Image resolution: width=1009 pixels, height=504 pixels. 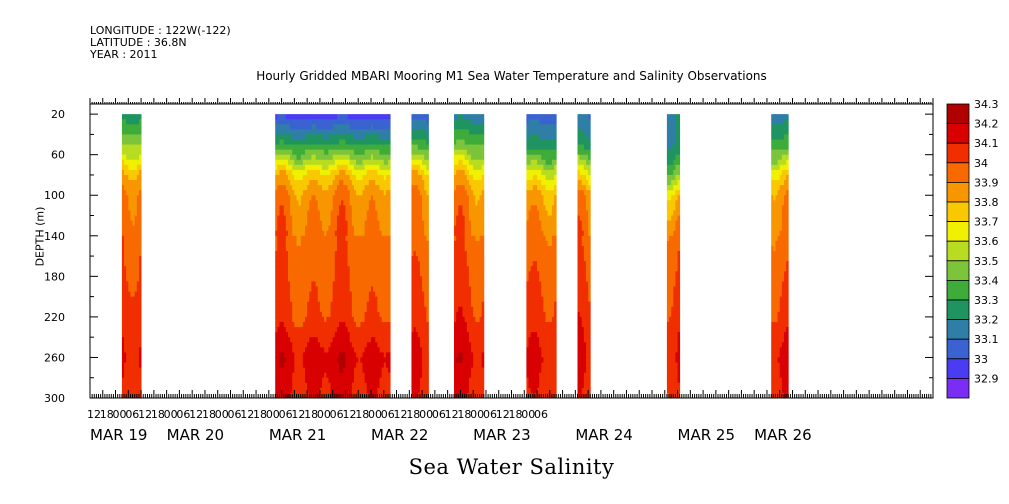 What do you see at coordinates (195, 435) in the screenshot?
I see `x-day-label: MAR 20` at bounding box center [195, 435].